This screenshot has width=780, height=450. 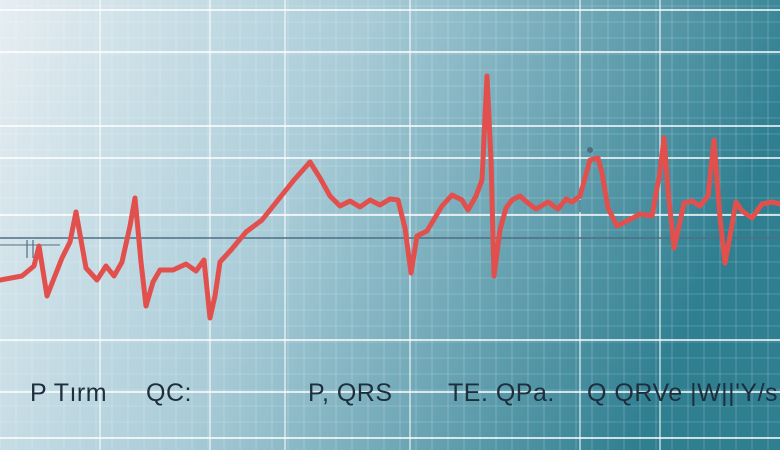 I want to click on label-q-qrve: Q QRVe |W||'Y/s, so click(x=683, y=393).